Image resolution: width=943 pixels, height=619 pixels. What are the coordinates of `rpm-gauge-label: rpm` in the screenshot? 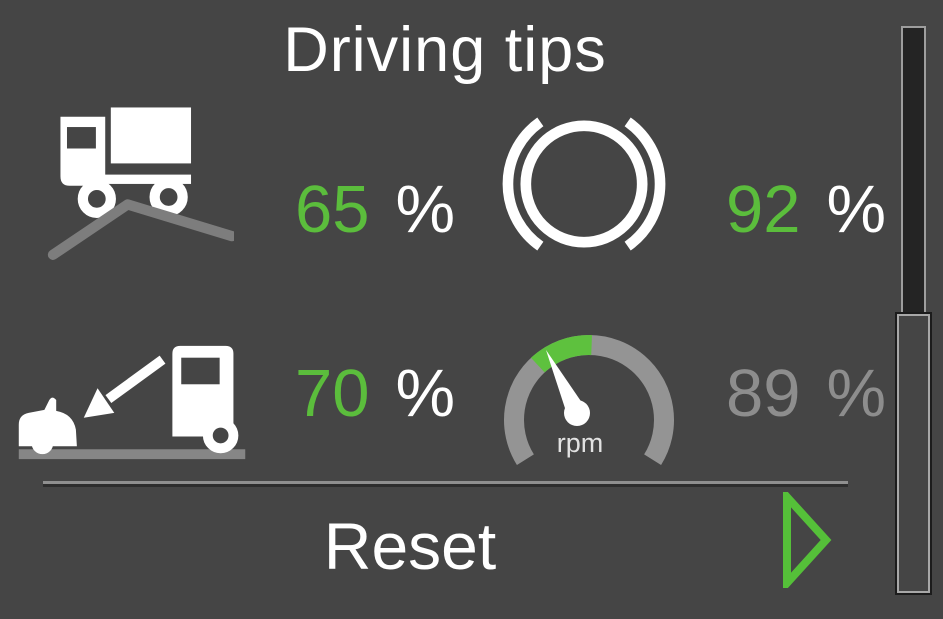 It's located at (580, 443).